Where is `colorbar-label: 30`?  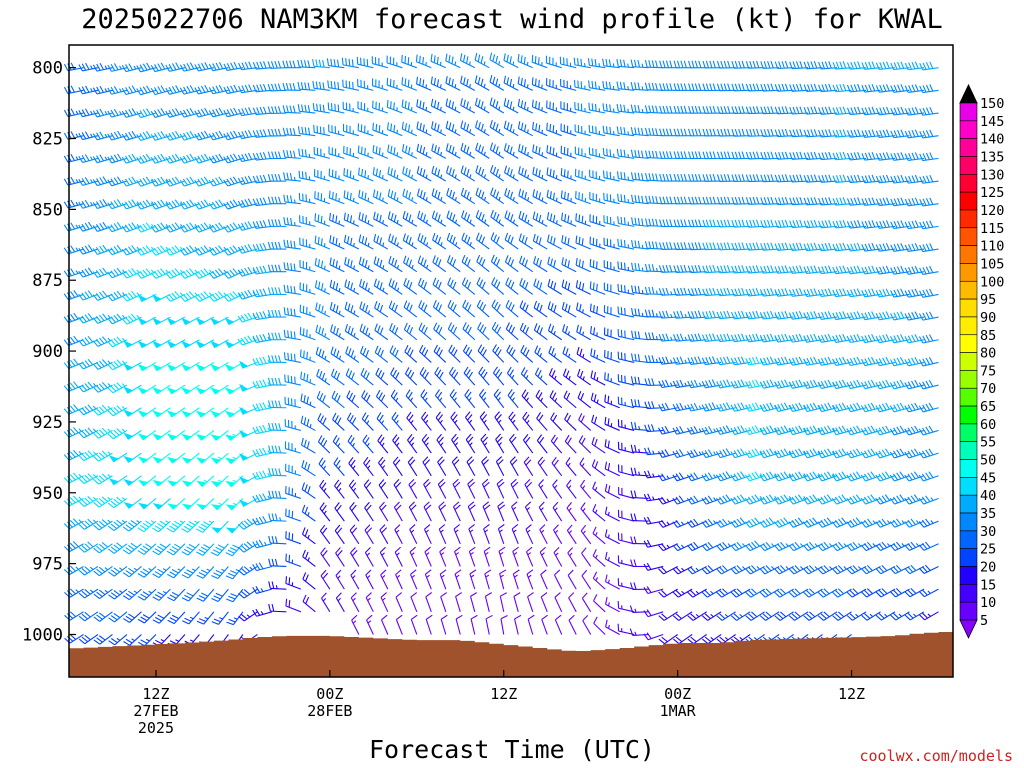 colorbar-label: 30 is located at coordinates (988, 532).